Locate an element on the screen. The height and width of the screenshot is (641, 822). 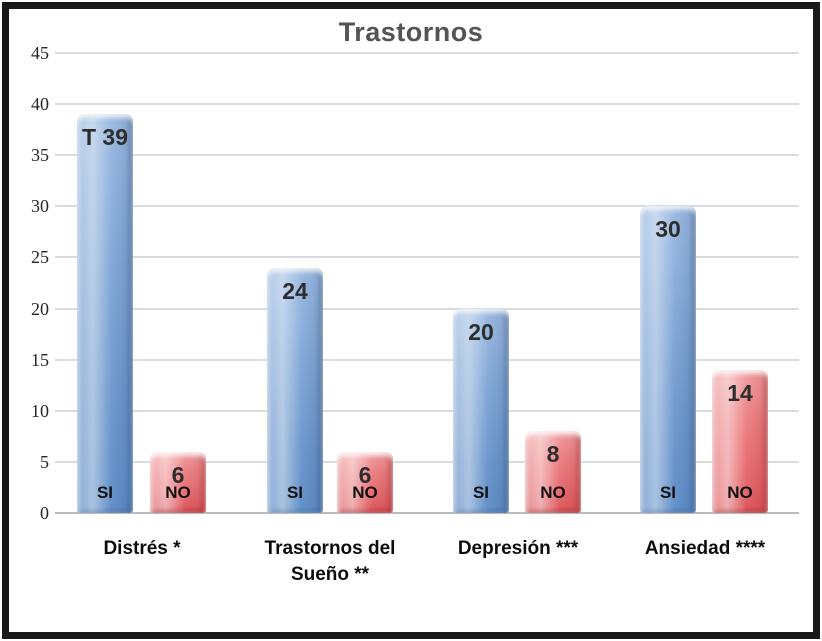
data-label-si-1: T 39 is located at coordinates (105, 137).